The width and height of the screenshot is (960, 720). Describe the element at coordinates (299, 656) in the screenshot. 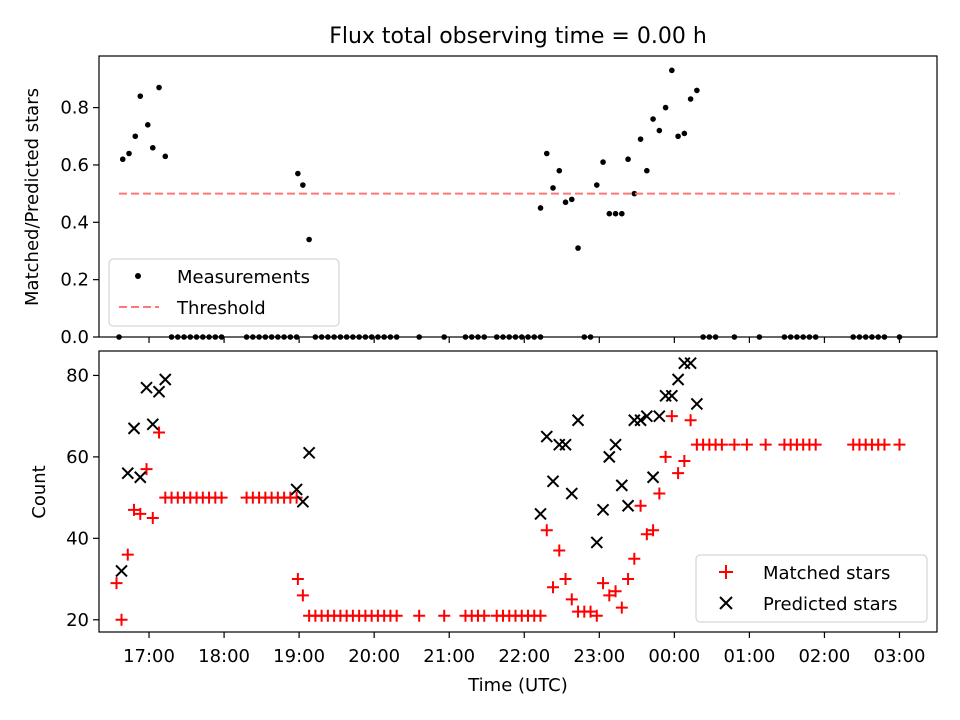

I see `x-tick-label: 19:00` at that location.